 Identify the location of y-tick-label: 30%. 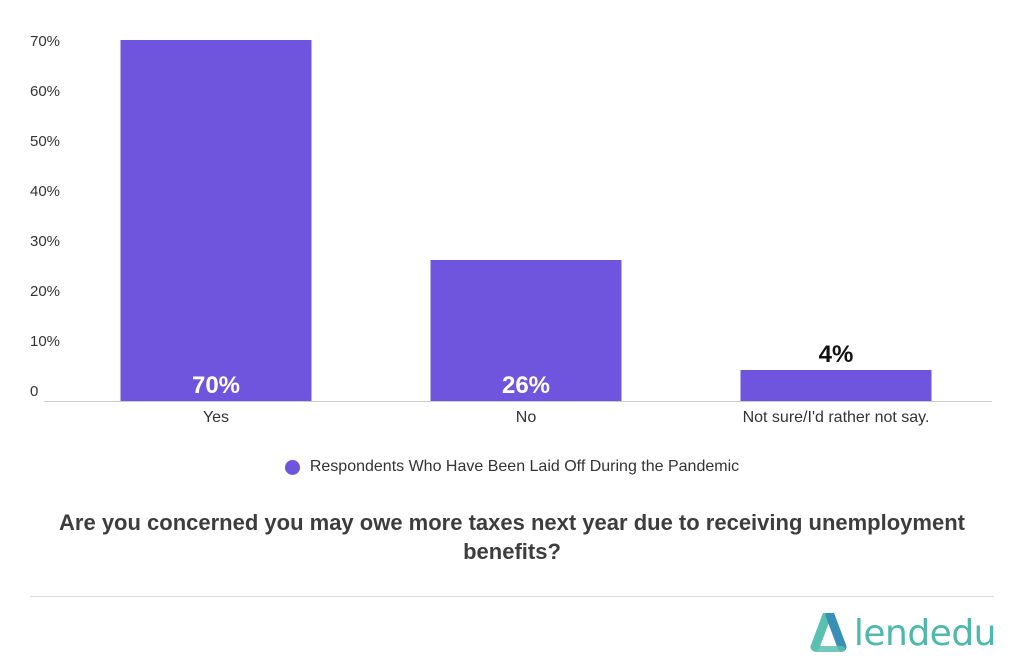
(45, 241).